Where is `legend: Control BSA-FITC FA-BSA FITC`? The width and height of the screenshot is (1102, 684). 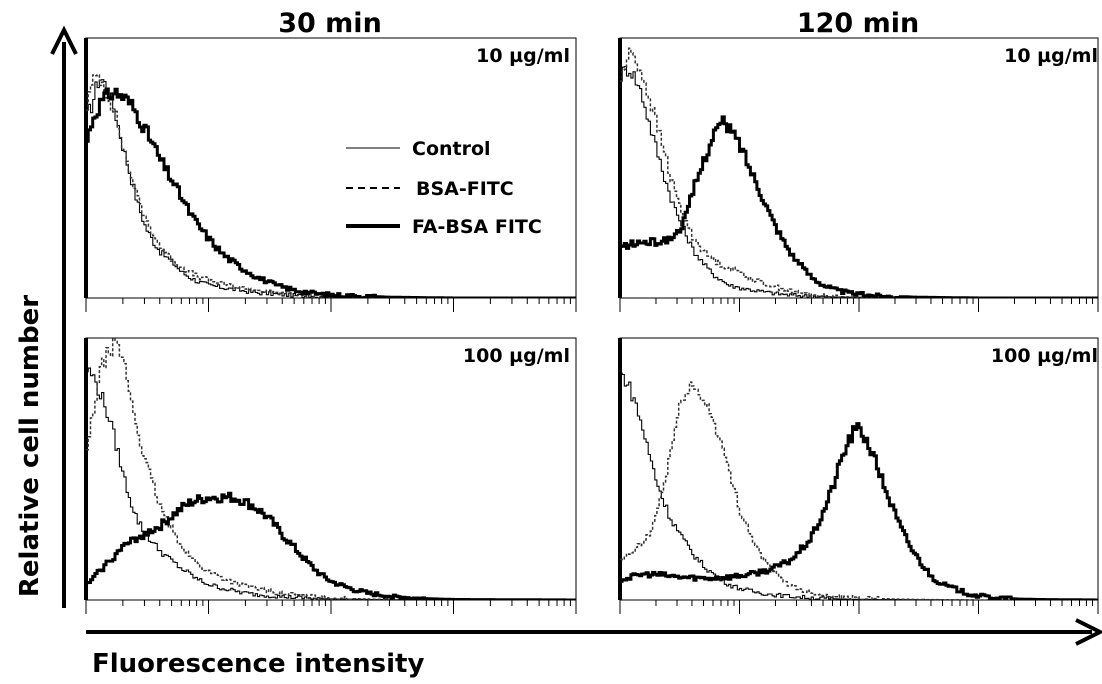 legend: Control BSA-FITC FA-BSA FITC is located at coordinates (444, 188).